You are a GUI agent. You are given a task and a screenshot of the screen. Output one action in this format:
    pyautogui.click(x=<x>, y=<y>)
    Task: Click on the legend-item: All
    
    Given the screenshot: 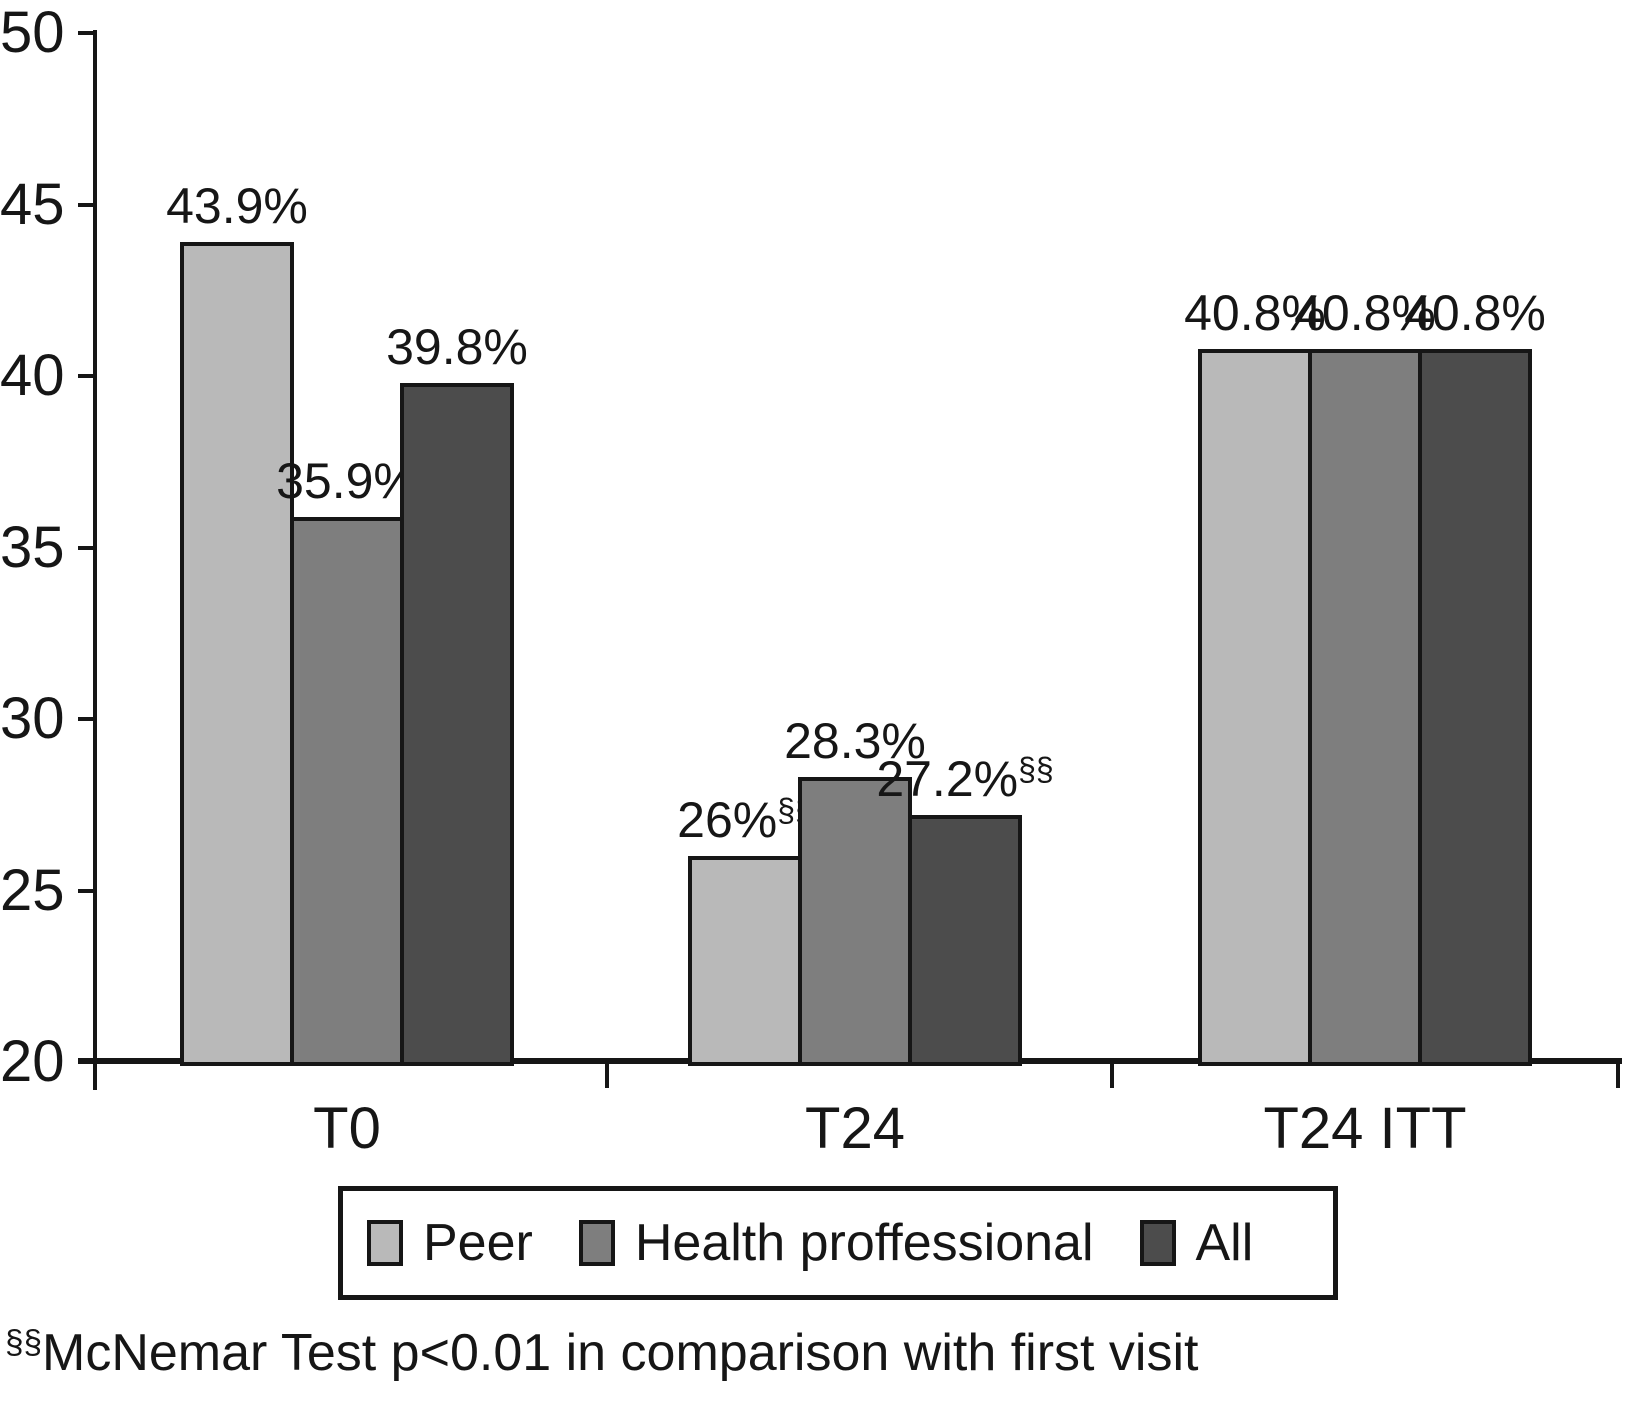 What is the action you would take?
    pyautogui.click(x=1196, y=1243)
    